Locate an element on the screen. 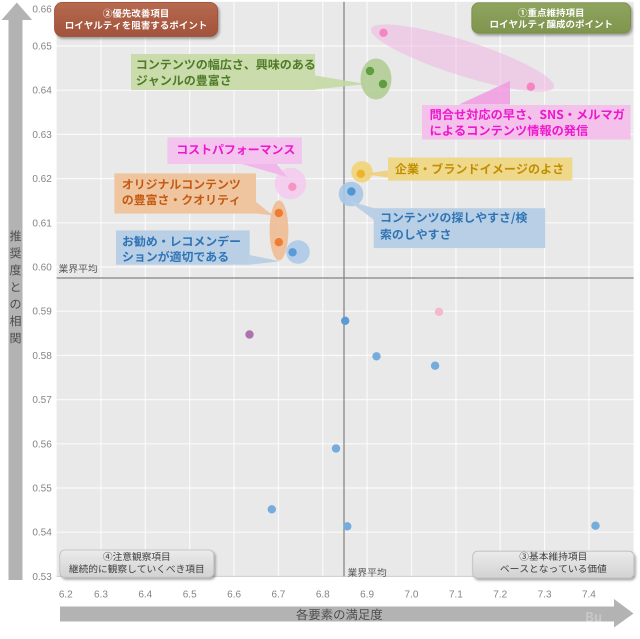 Image resolution: width=640 pixels, height=639 pixels. svg-text: 0.55 is located at coordinates (42, 489).